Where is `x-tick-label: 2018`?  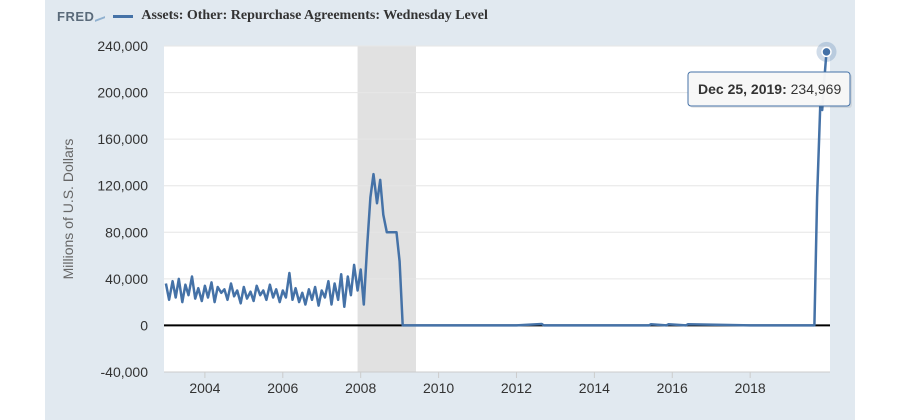
x-tick-label: 2018 is located at coordinates (750, 388).